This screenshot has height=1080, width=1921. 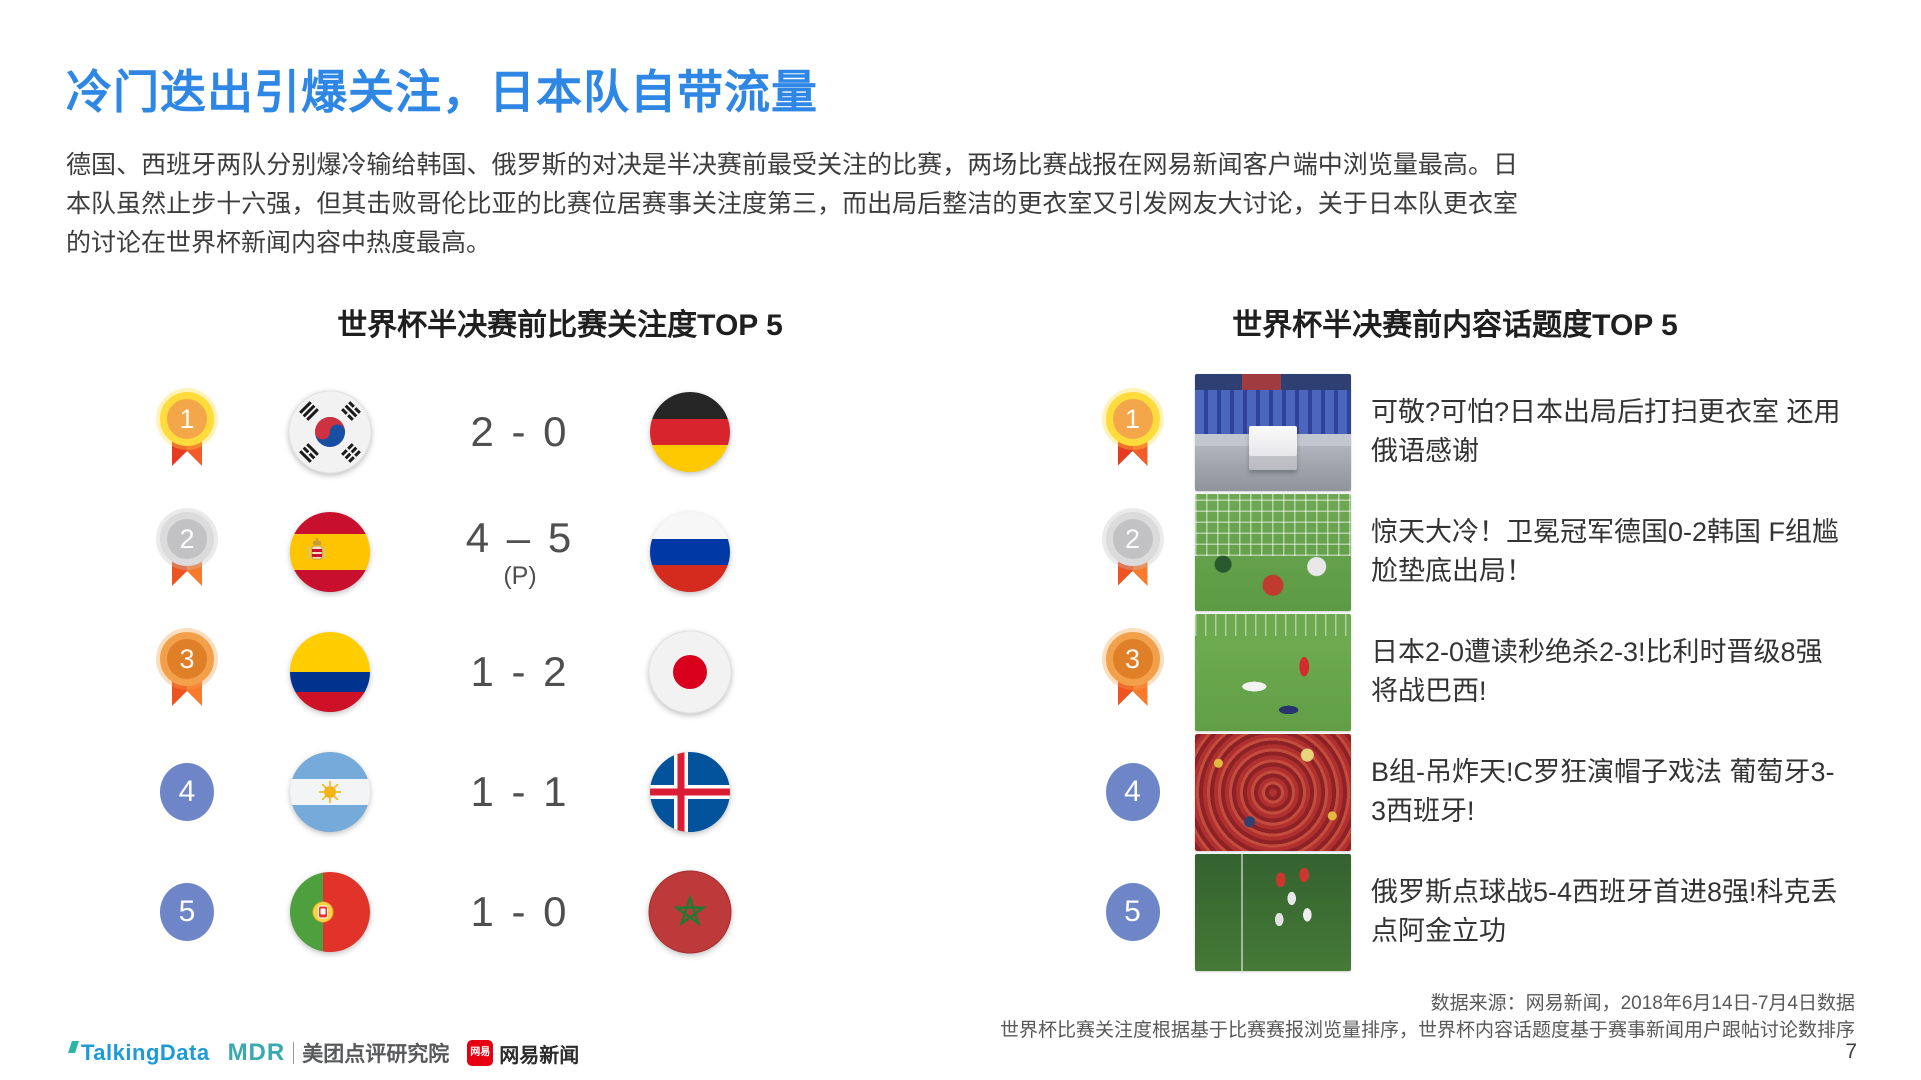 What do you see at coordinates (330, 672) in the screenshot?
I see `flag-colombia-icon` at bounding box center [330, 672].